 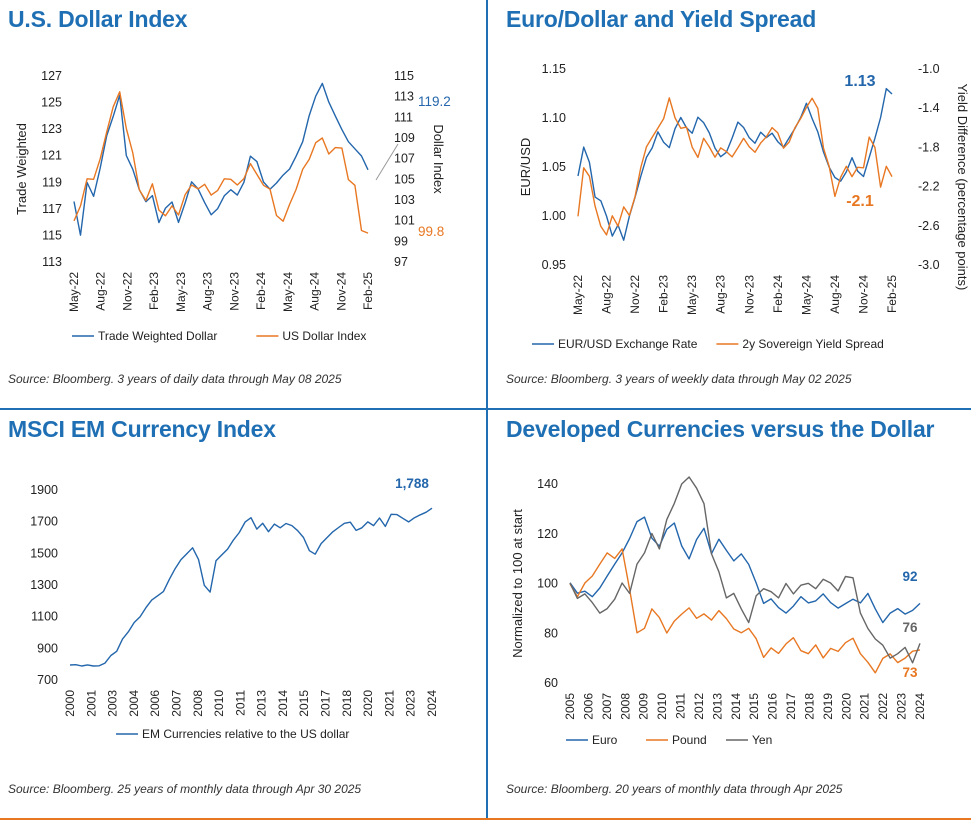 What do you see at coordinates (929, 69) in the screenshot?
I see `y2-tick-label: -1.0` at bounding box center [929, 69].